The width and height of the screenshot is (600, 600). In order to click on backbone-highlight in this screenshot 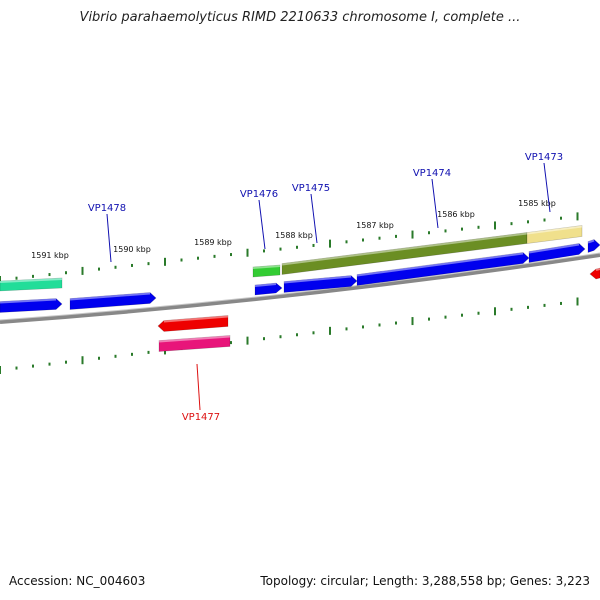, I will do `click(300, 286)`.